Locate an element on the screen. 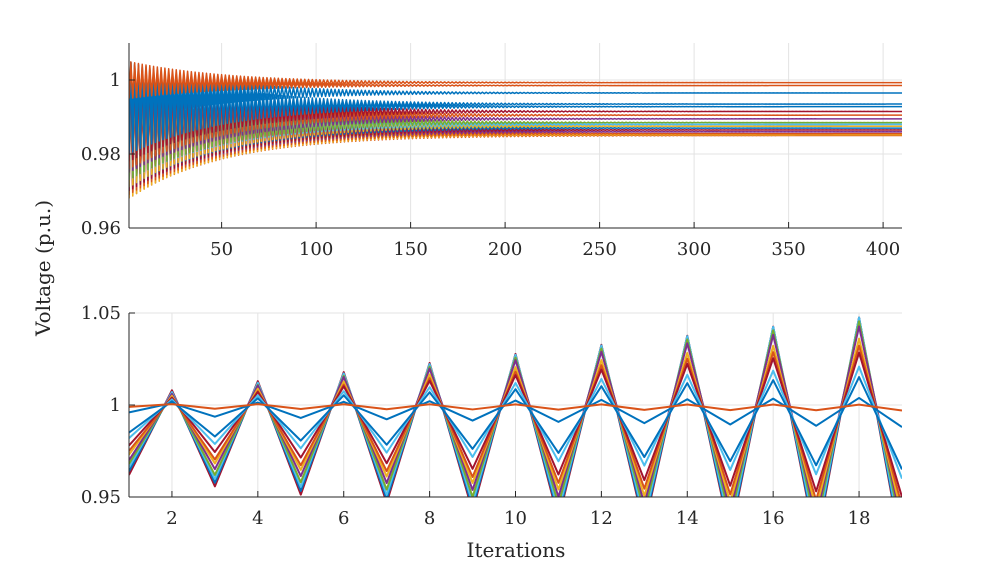 Image resolution: width=997 pixels, height=570 pixels. x-axis-label: Iterations is located at coordinates (516, 550).